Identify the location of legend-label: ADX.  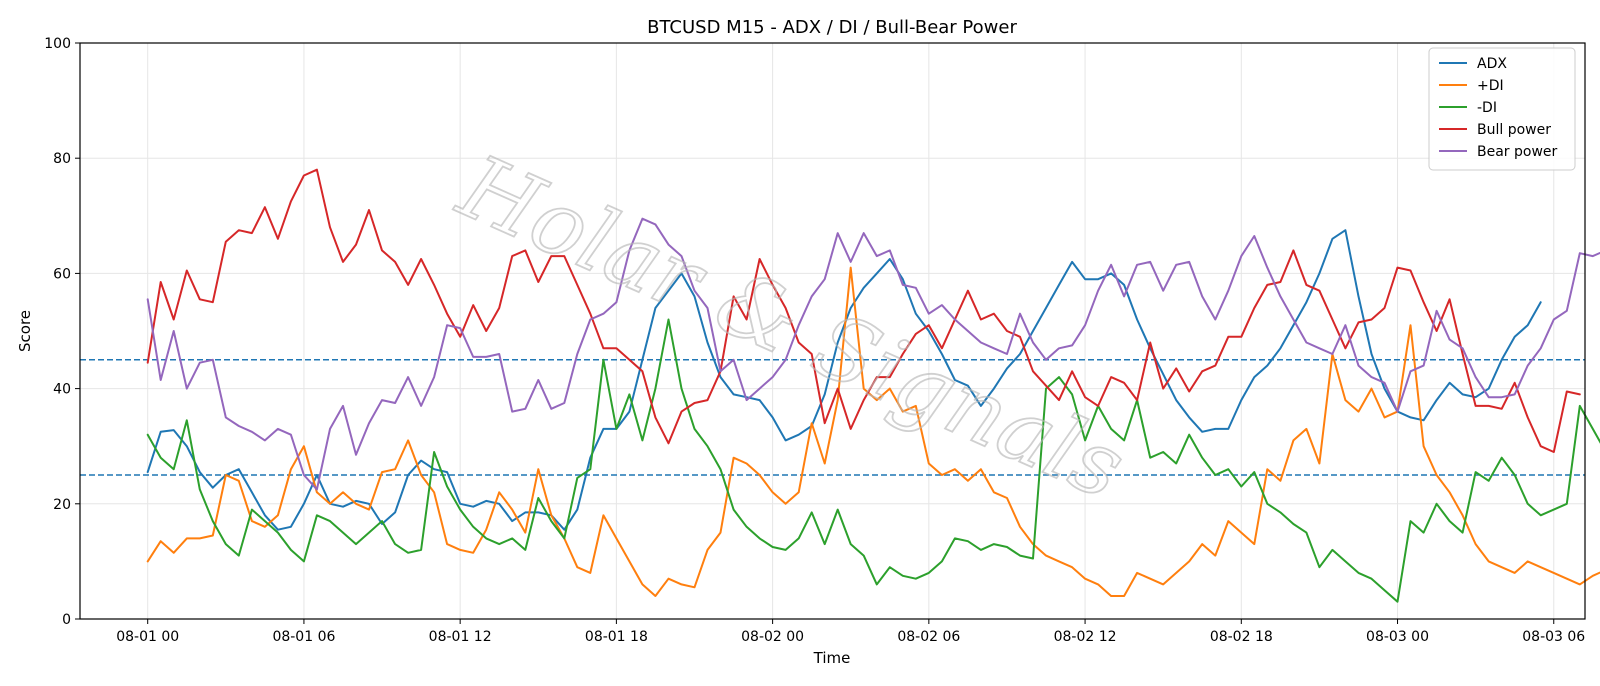
(1492, 64).